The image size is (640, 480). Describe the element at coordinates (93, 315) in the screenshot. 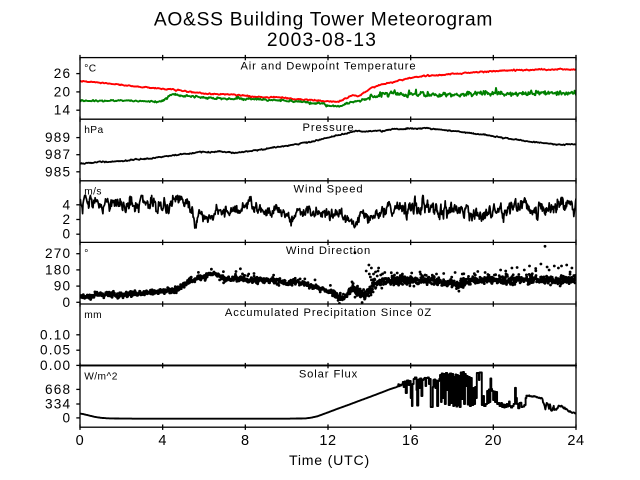

I see `svg-text: mm` at that location.